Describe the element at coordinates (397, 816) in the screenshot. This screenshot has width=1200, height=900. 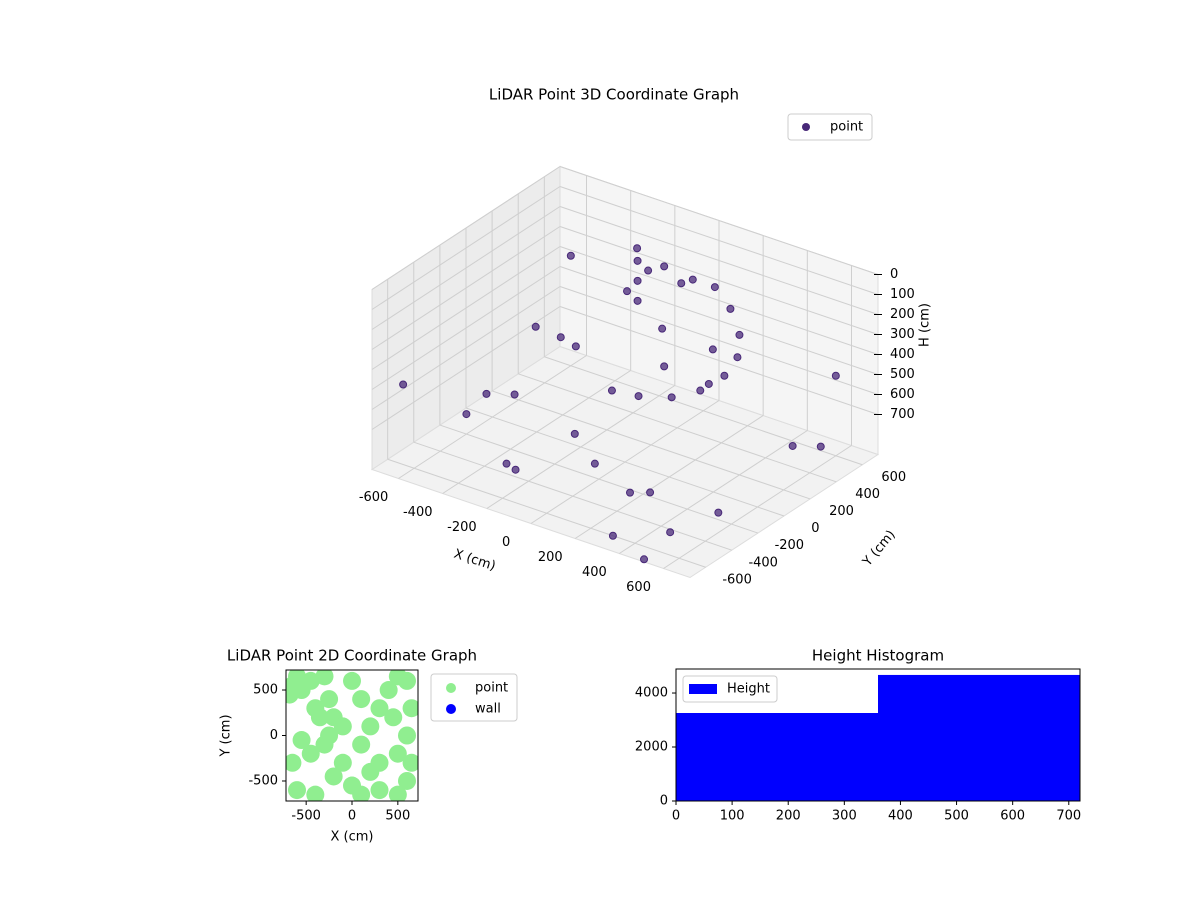
I see `x-tick-label: 500` at that location.